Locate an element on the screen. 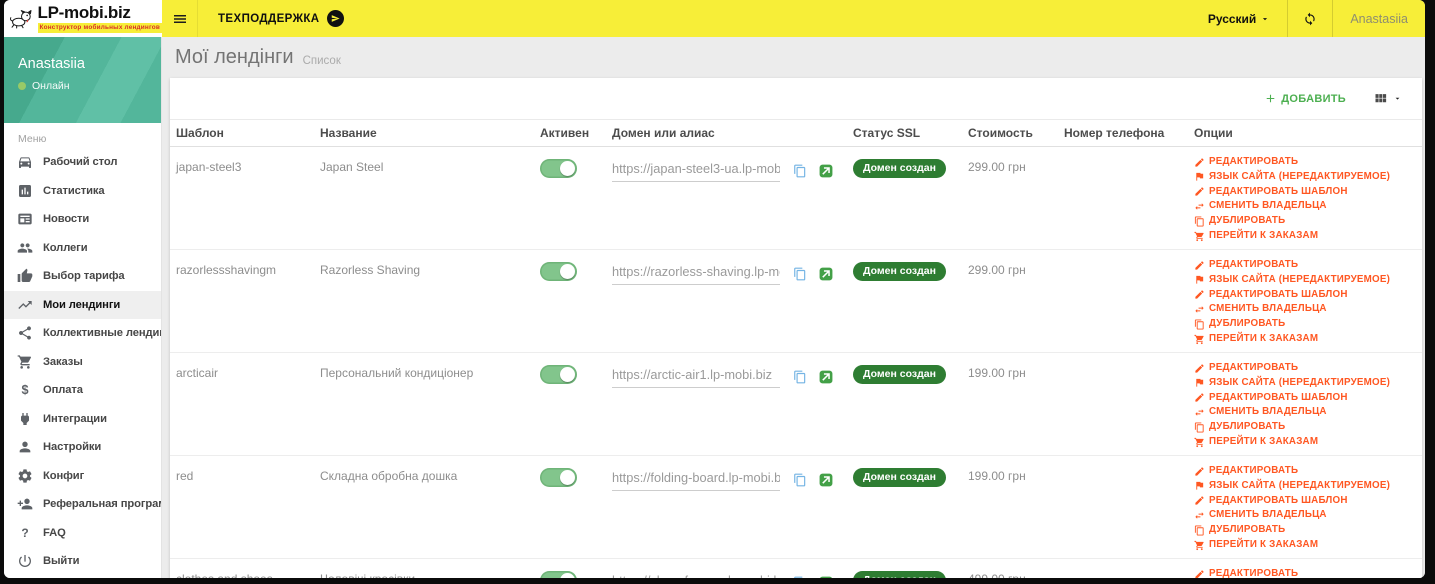  sidebar-item-colleagues: Коллеги is located at coordinates (82, 248).